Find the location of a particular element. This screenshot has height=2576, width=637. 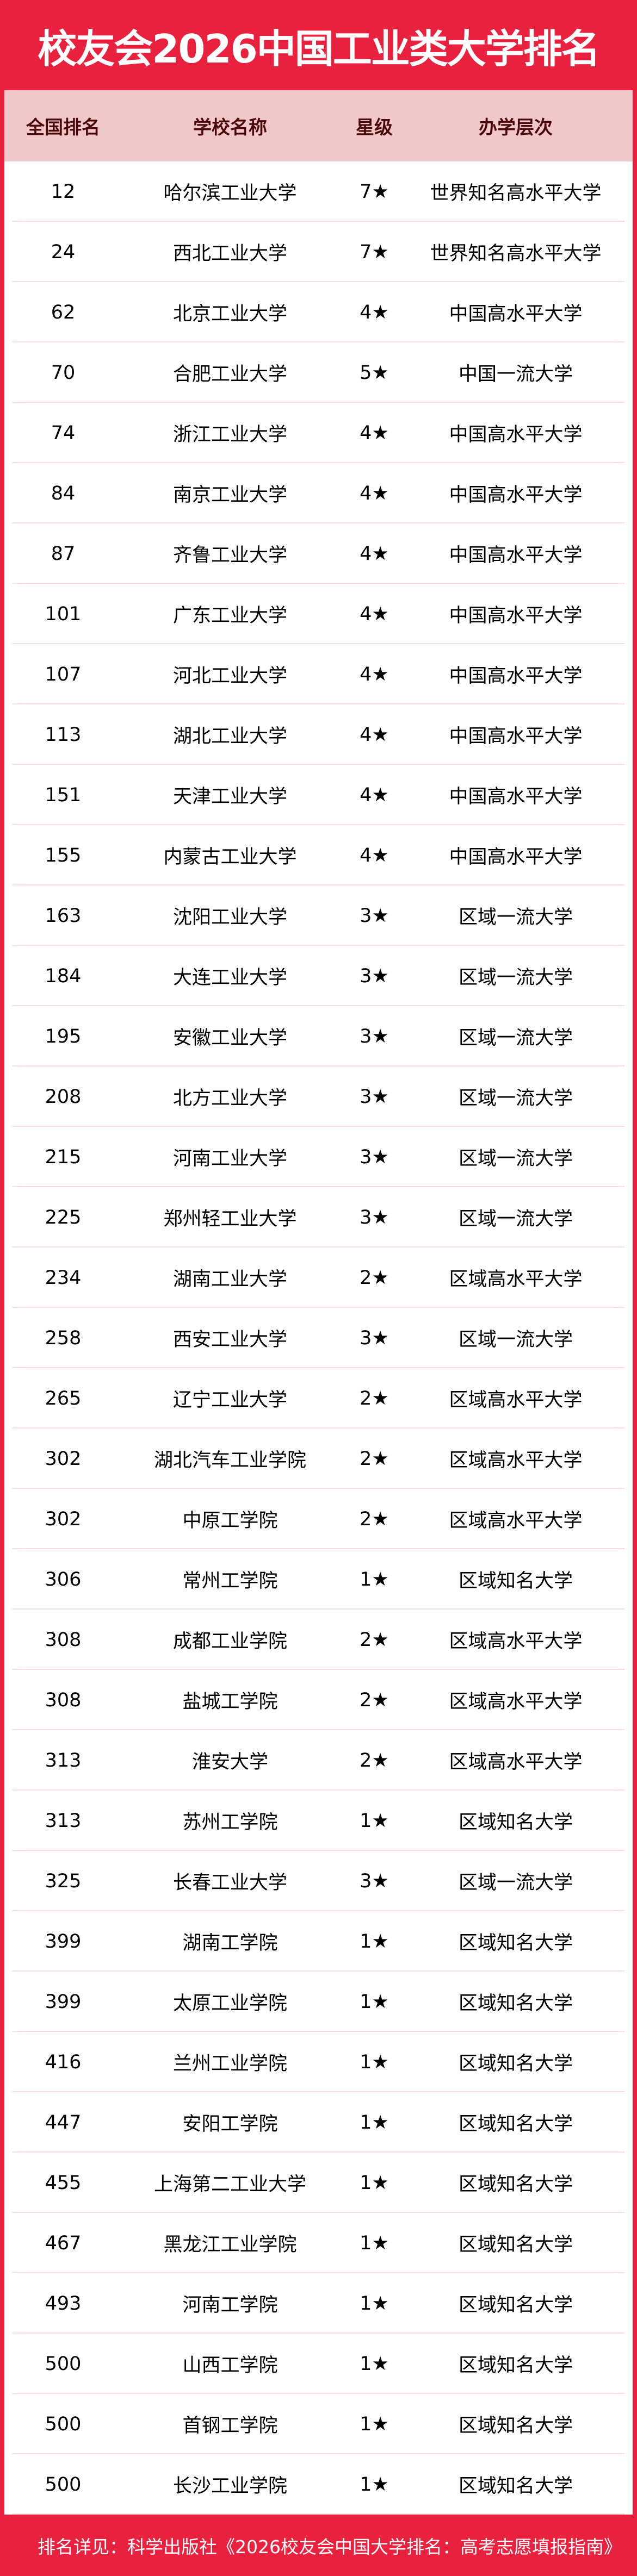

rank-cell: 24 is located at coordinates (63, 252).